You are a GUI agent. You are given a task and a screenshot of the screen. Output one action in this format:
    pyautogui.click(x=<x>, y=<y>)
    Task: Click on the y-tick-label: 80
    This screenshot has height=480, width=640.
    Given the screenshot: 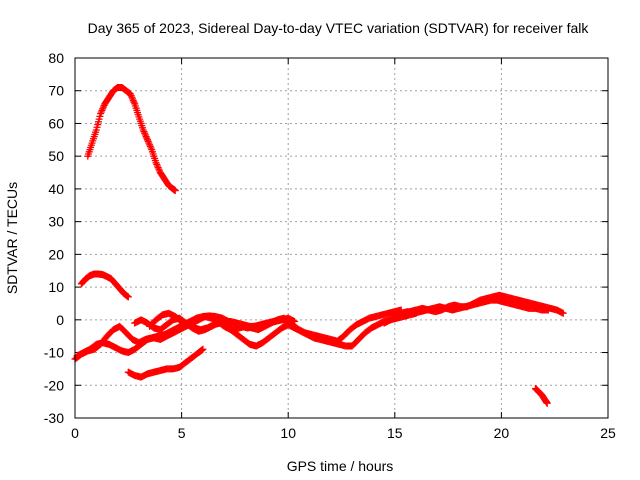 What is the action you would take?
    pyautogui.click(x=56, y=58)
    